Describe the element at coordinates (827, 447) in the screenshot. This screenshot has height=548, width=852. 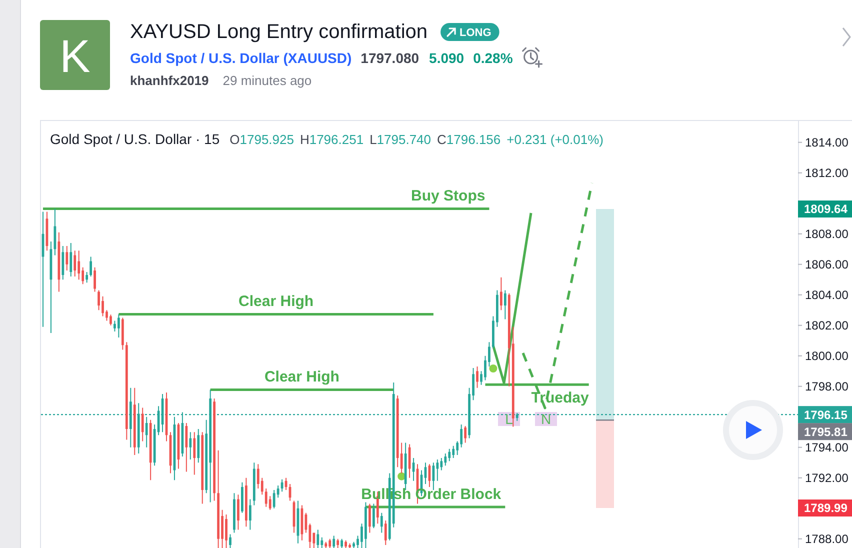
I see `y-tick-label: 1794.00` at that location.